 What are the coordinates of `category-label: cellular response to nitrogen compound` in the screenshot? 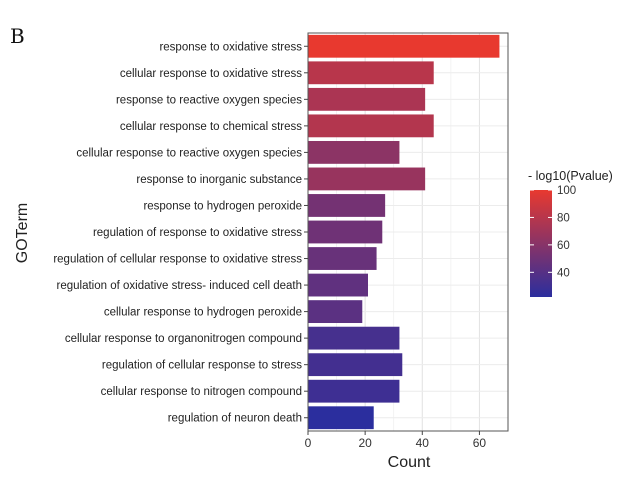 It's located at (201, 392).